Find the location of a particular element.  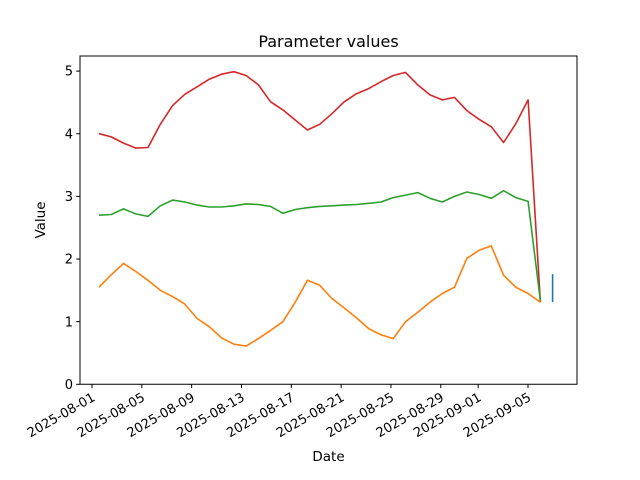

y-tick-label: 3 is located at coordinates (69, 197).